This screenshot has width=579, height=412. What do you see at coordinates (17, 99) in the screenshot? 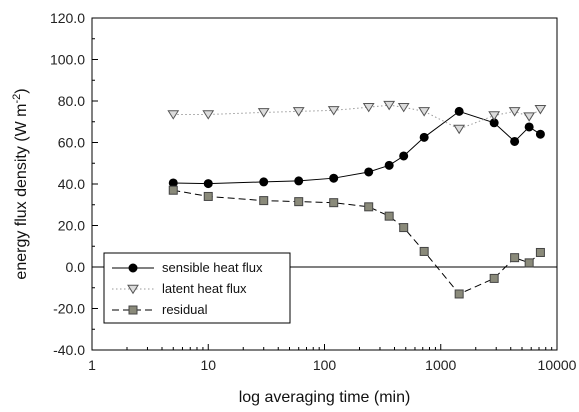
I see `y-axis-label-superscript: -2` at bounding box center [17, 99].